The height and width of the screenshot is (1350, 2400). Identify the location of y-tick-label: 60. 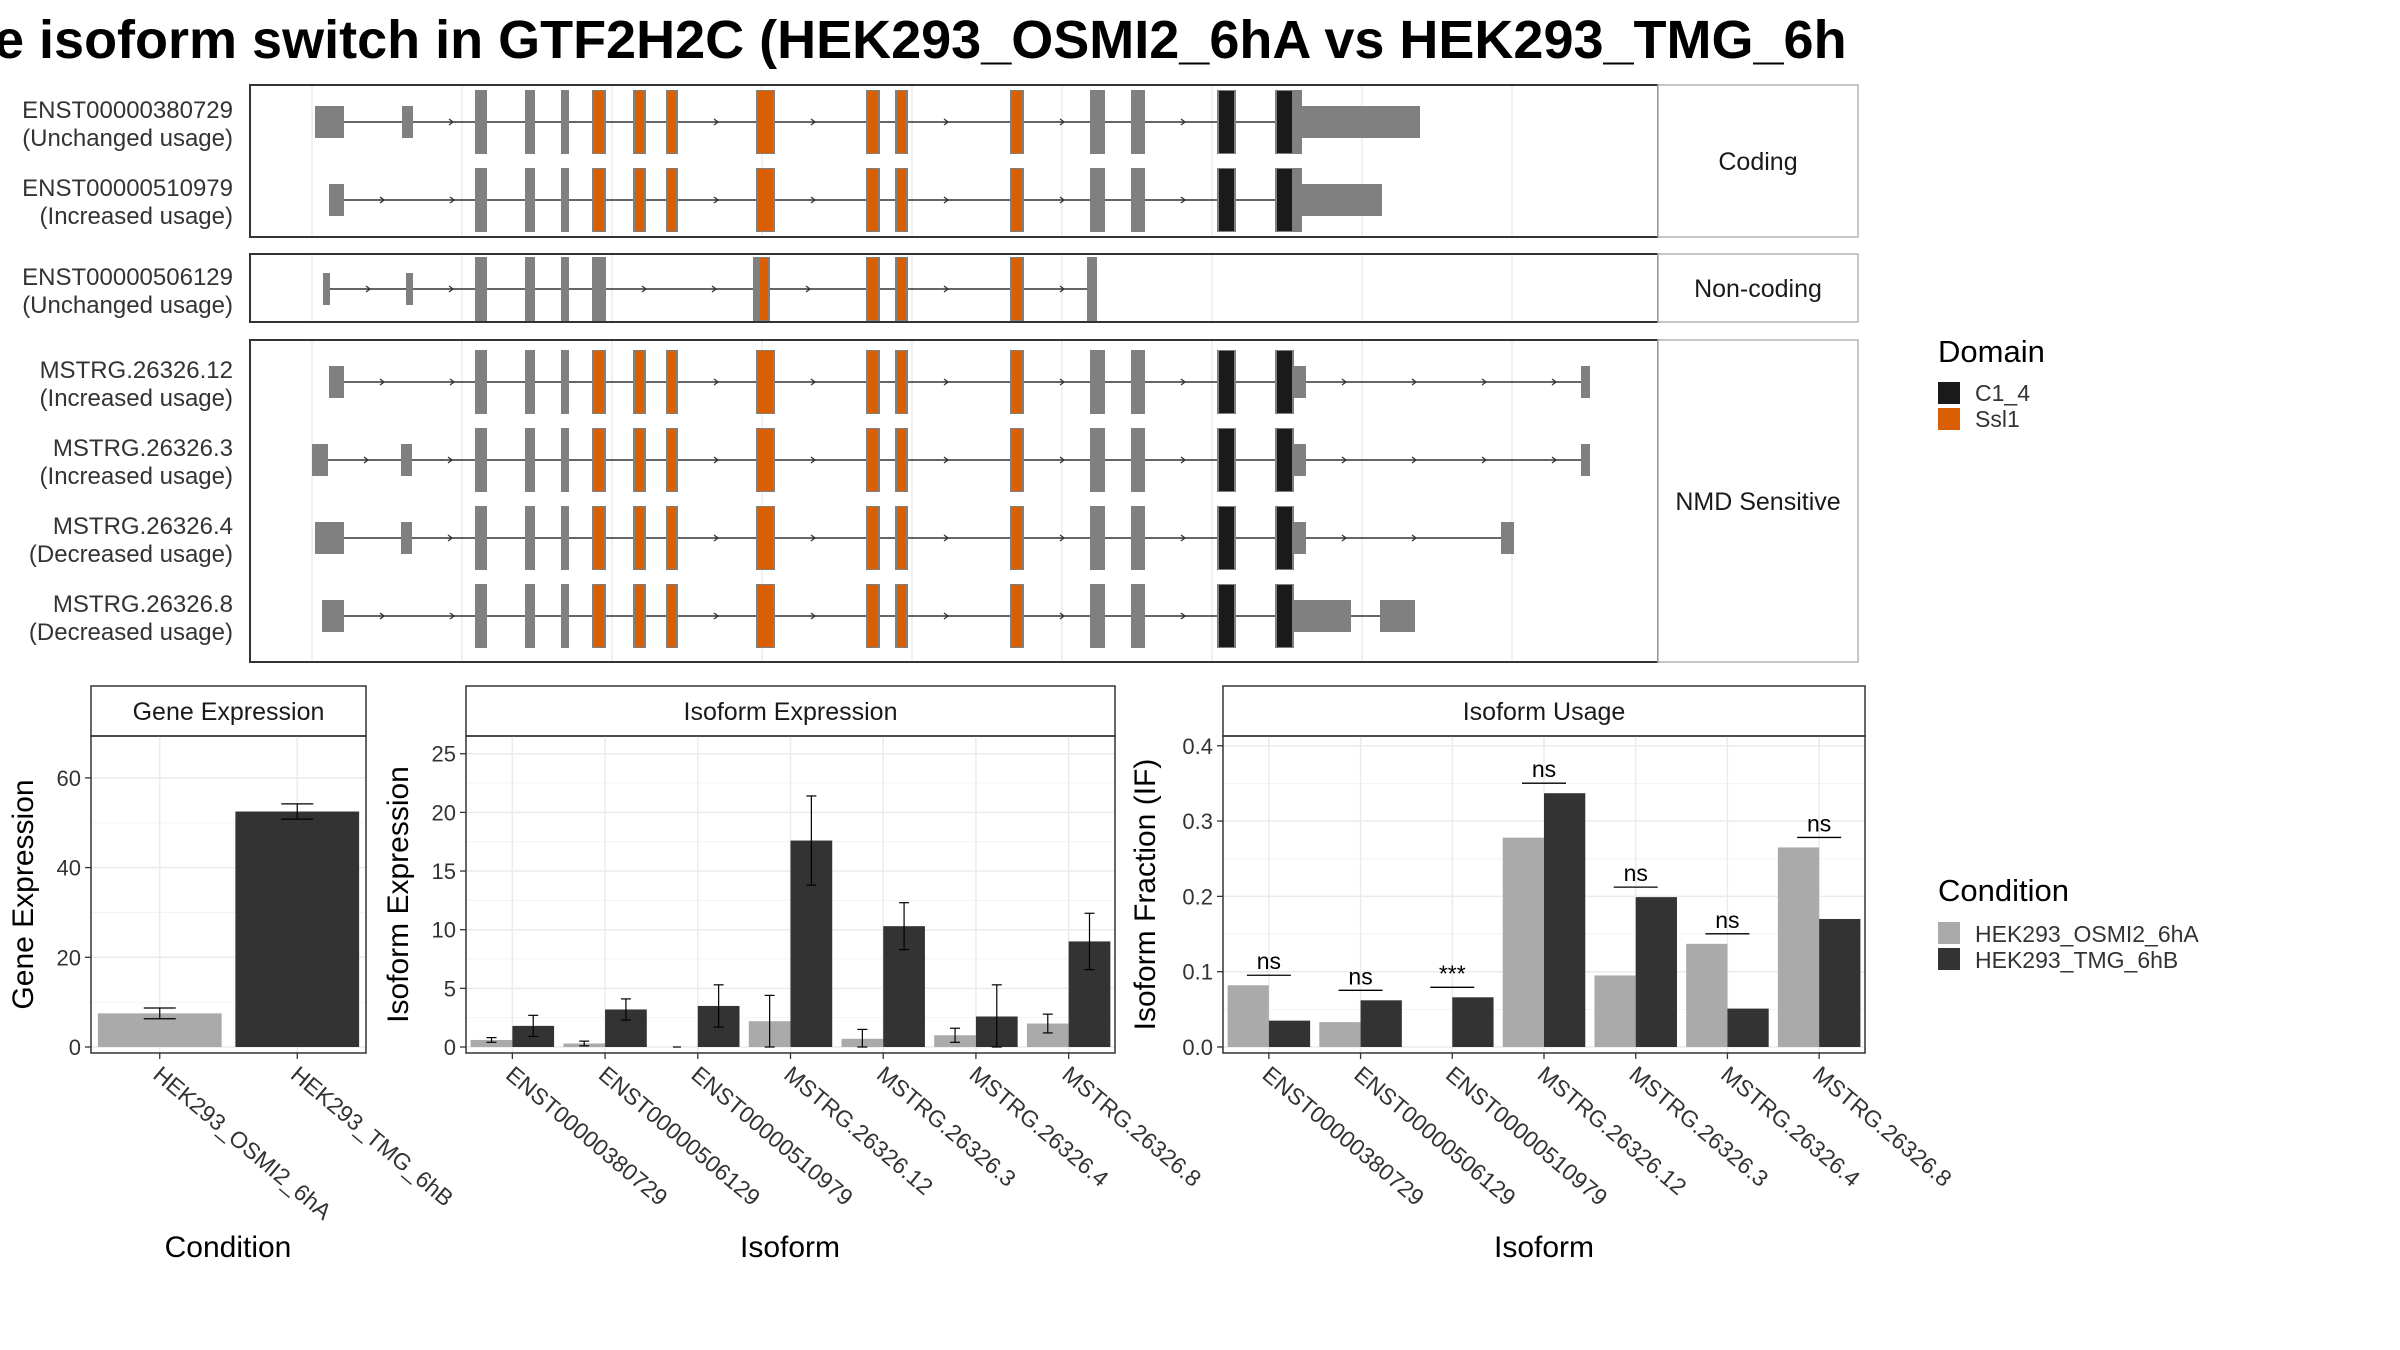
(69, 778).